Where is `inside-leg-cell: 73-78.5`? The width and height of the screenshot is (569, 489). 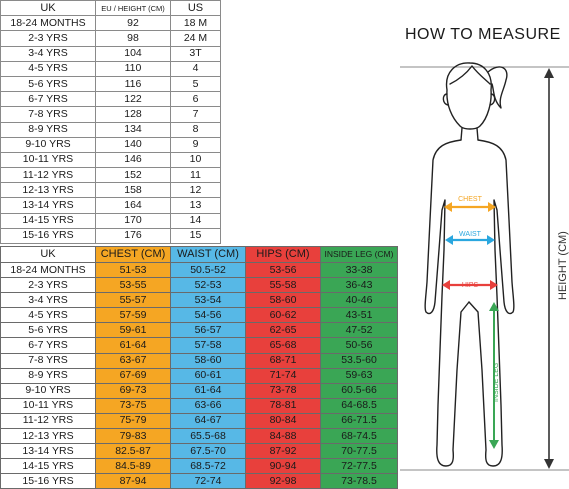
inside-leg-cell: 73-78.5 is located at coordinates (359, 481).